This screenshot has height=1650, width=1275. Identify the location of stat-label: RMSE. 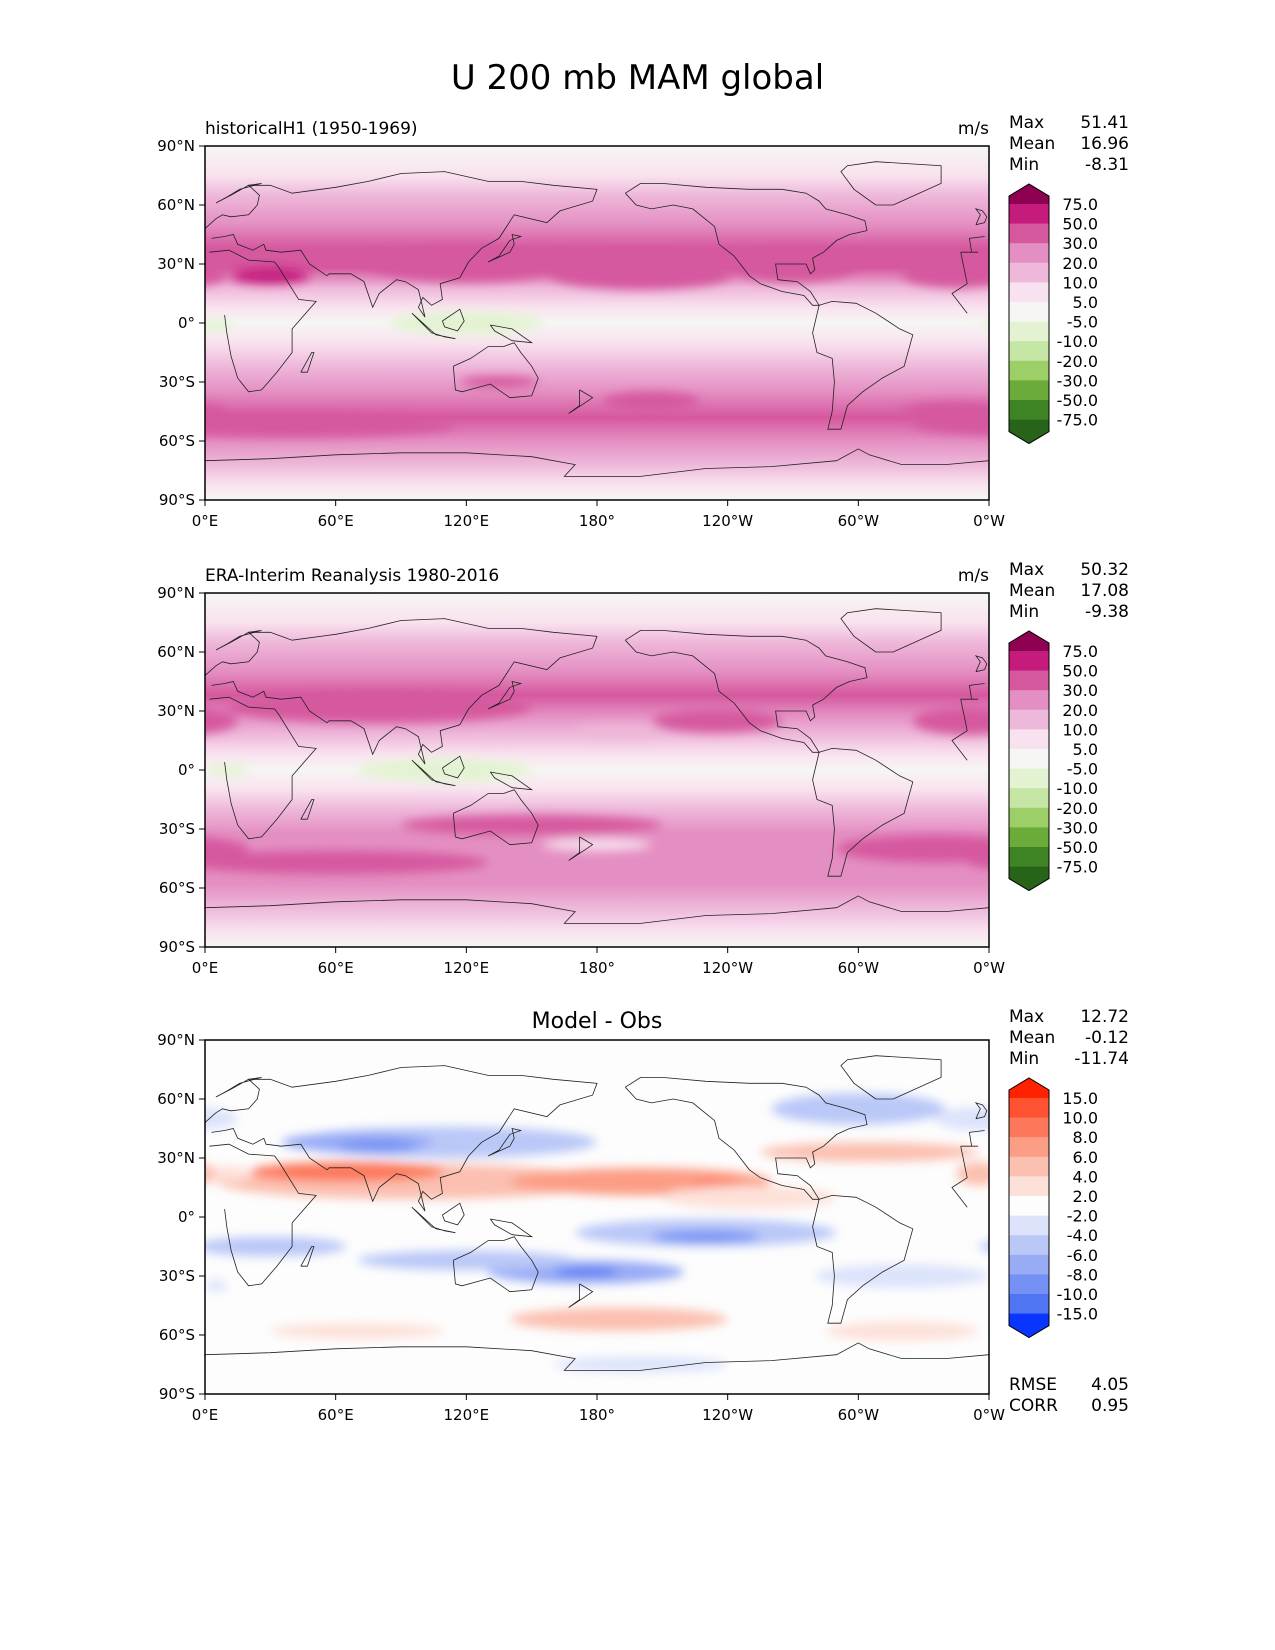
(1033, 1385).